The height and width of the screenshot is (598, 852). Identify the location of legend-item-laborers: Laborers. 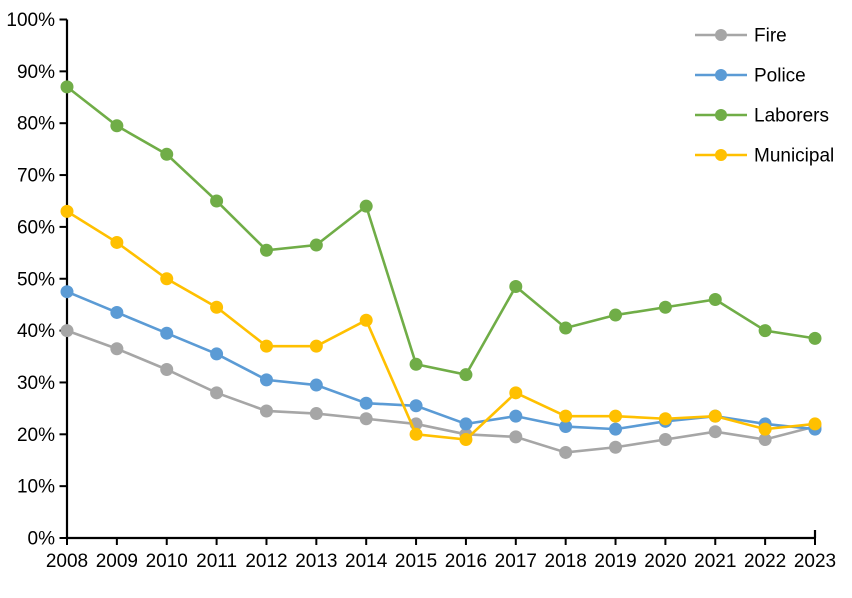
(762, 116).